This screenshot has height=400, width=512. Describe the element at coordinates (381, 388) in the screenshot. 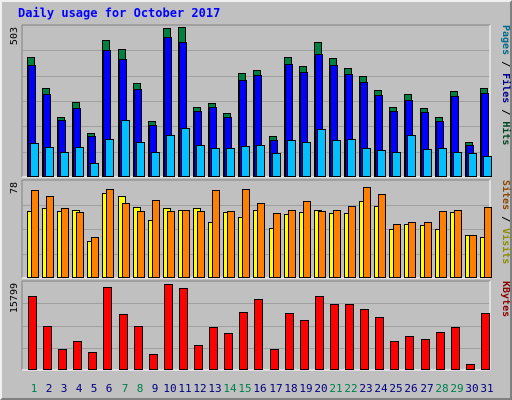

I see `x-tick-label: 24` at that location.